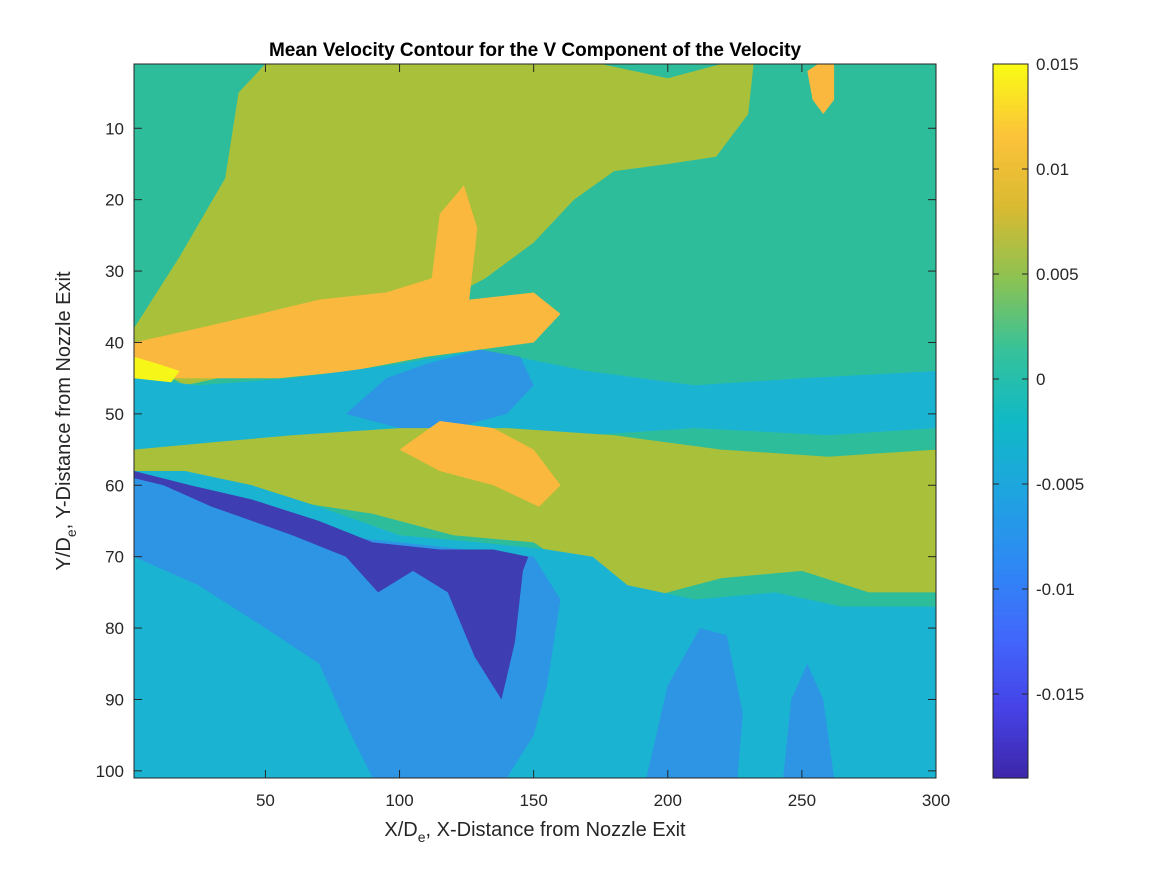  I want to click on y-axis-label-rest: , Y-Distance from Nozzle Exit, so click(64, 400).